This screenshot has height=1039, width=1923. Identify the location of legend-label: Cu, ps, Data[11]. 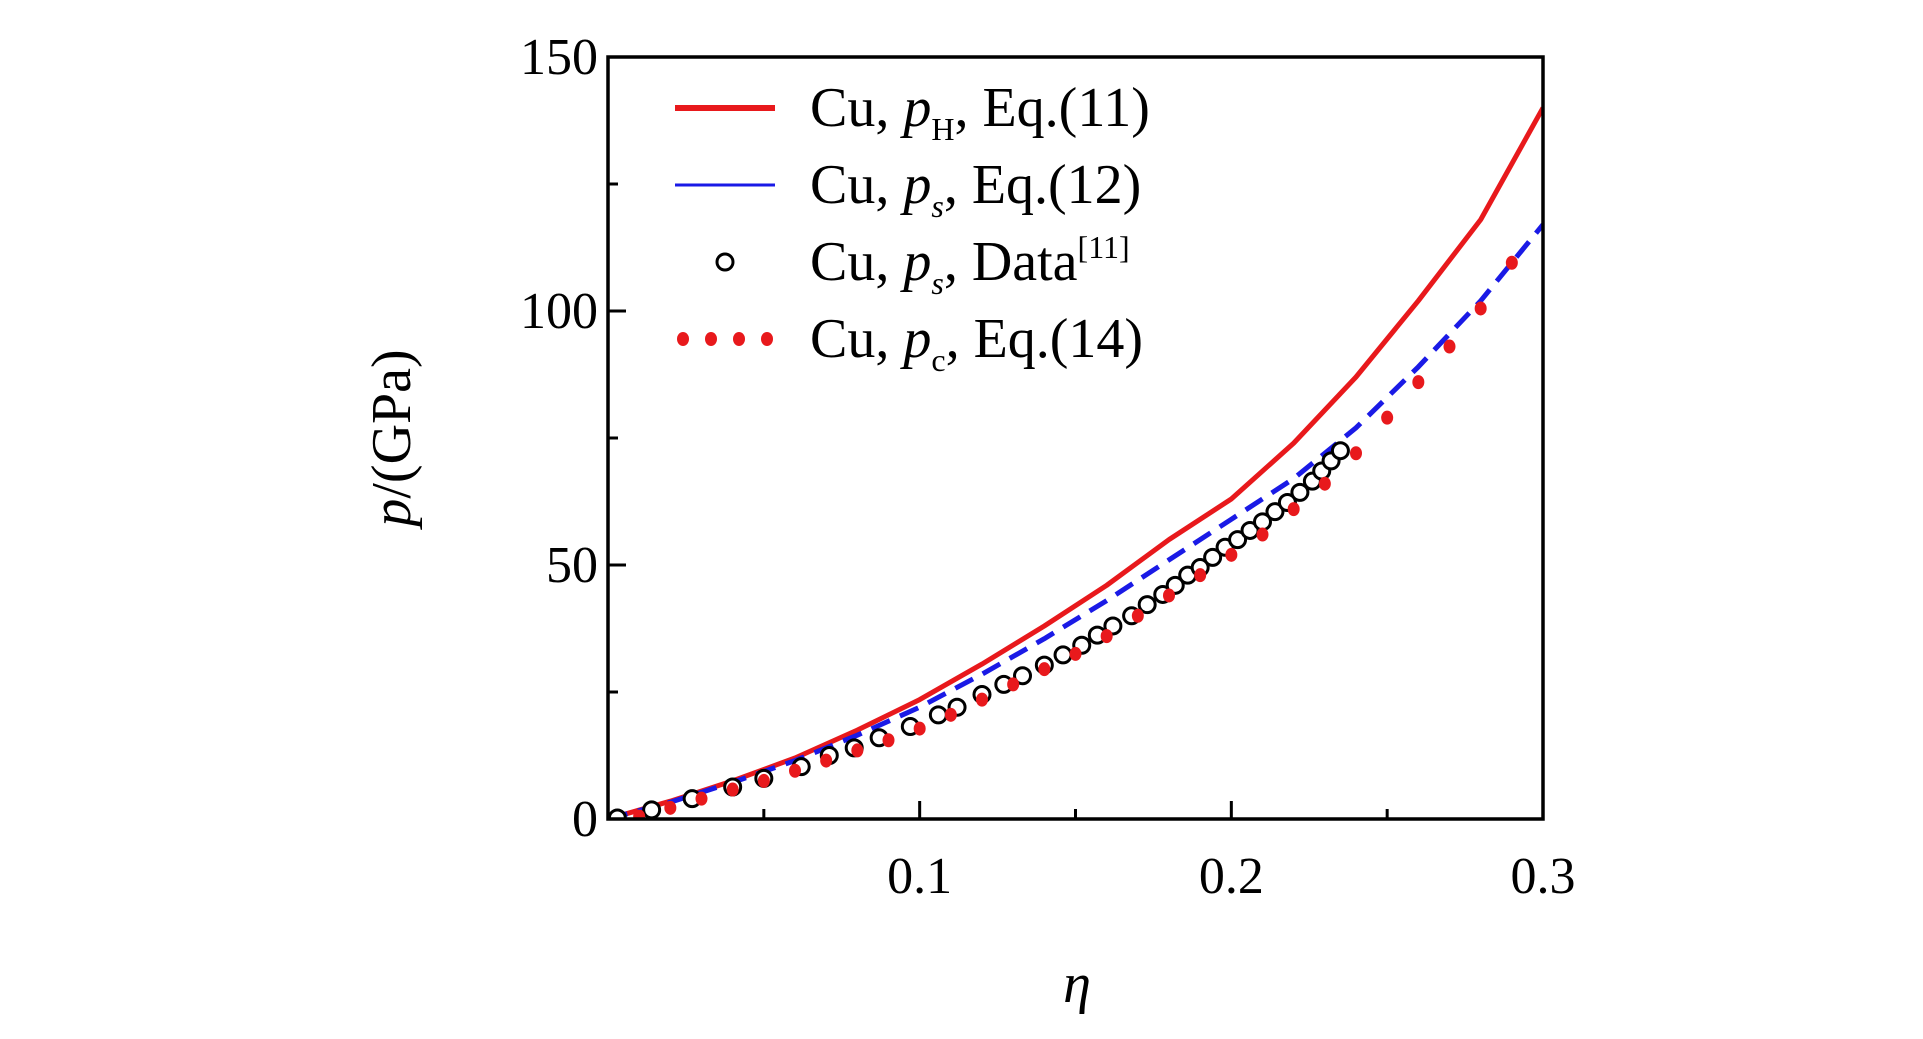
(970, 265).